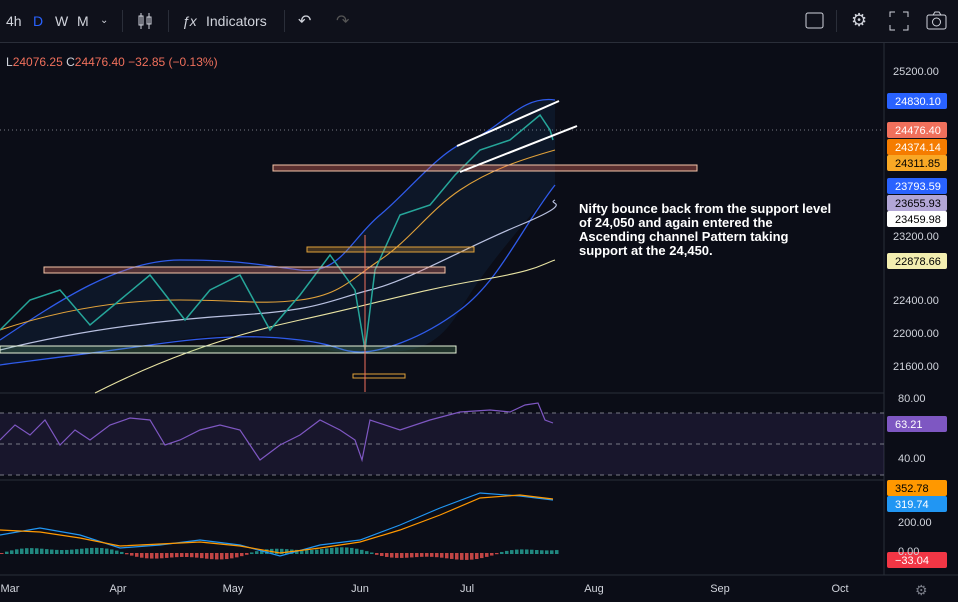  Describe the element at coordinates (912, 505) in the screenshot. I see `price-badge-label: 319.74` at that location.